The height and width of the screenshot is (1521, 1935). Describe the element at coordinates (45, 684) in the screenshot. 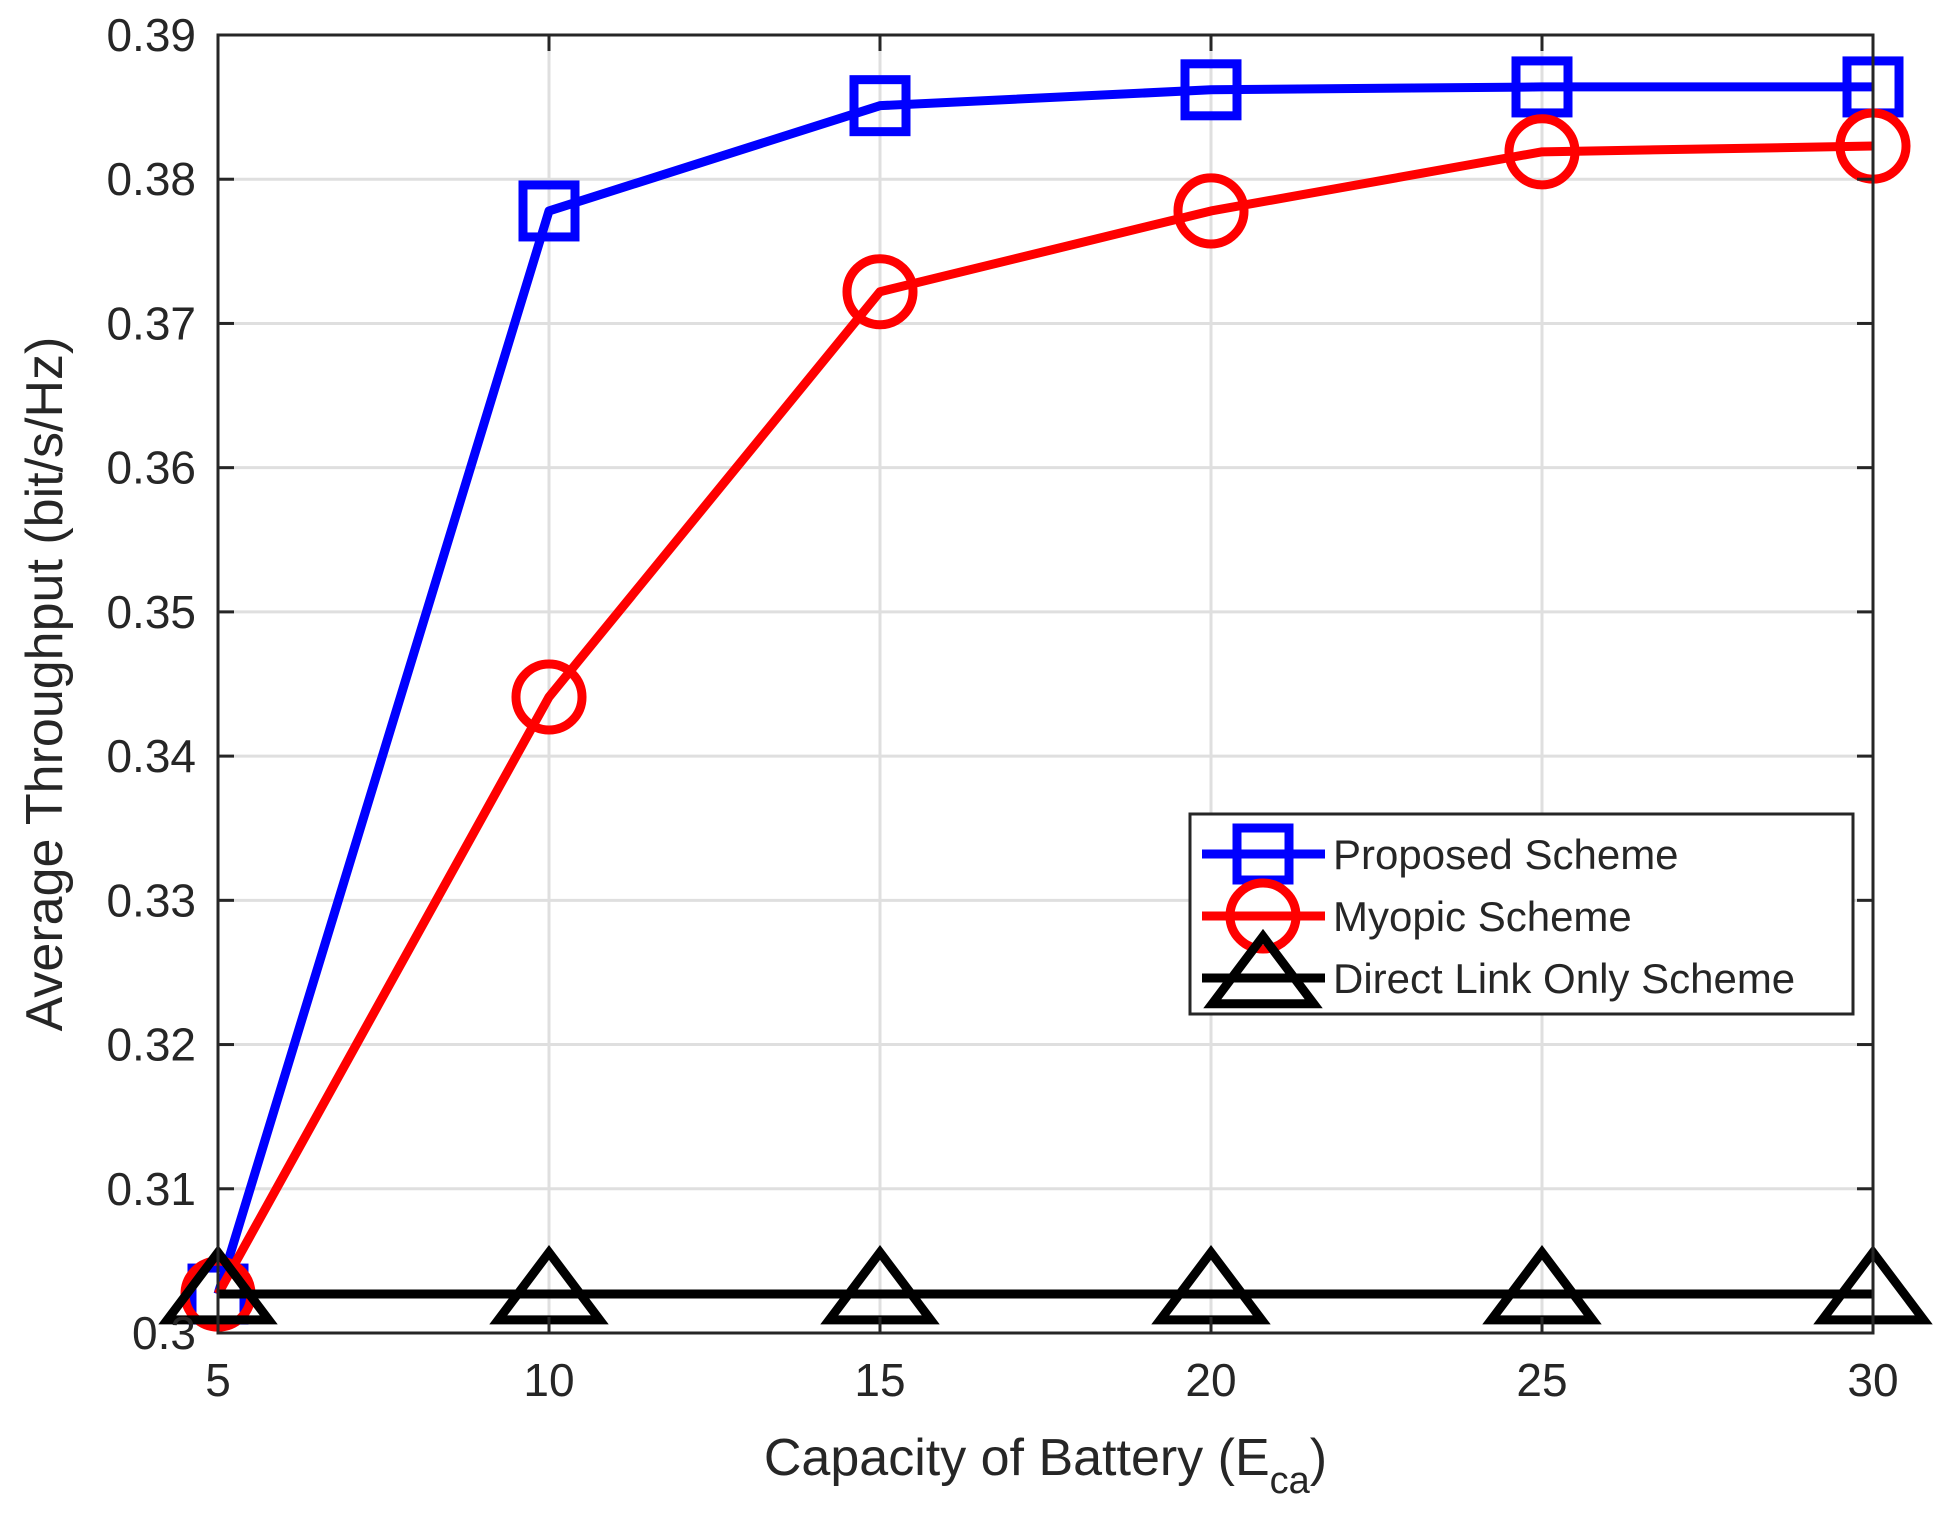

I see `y-axis-title: Average Throughput (bit/s/Hz)` at that location.